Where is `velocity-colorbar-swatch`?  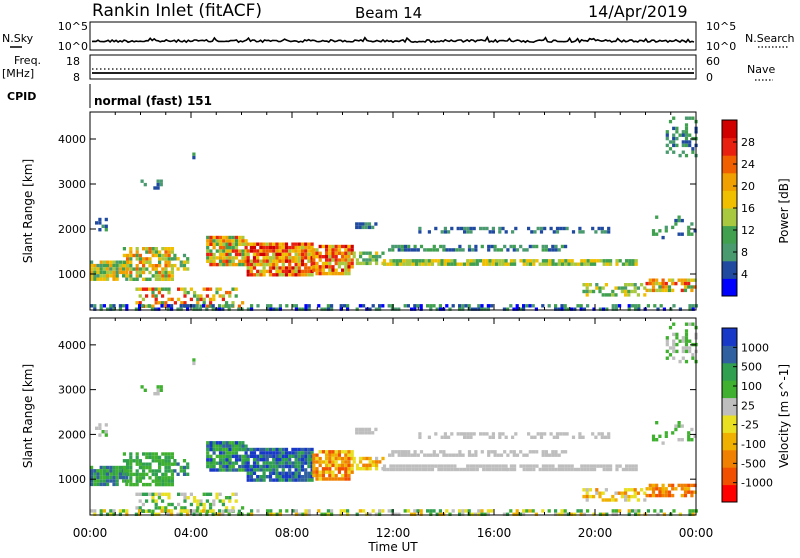
velocity-colorbar-swatch is located at coordinates (729, 371).